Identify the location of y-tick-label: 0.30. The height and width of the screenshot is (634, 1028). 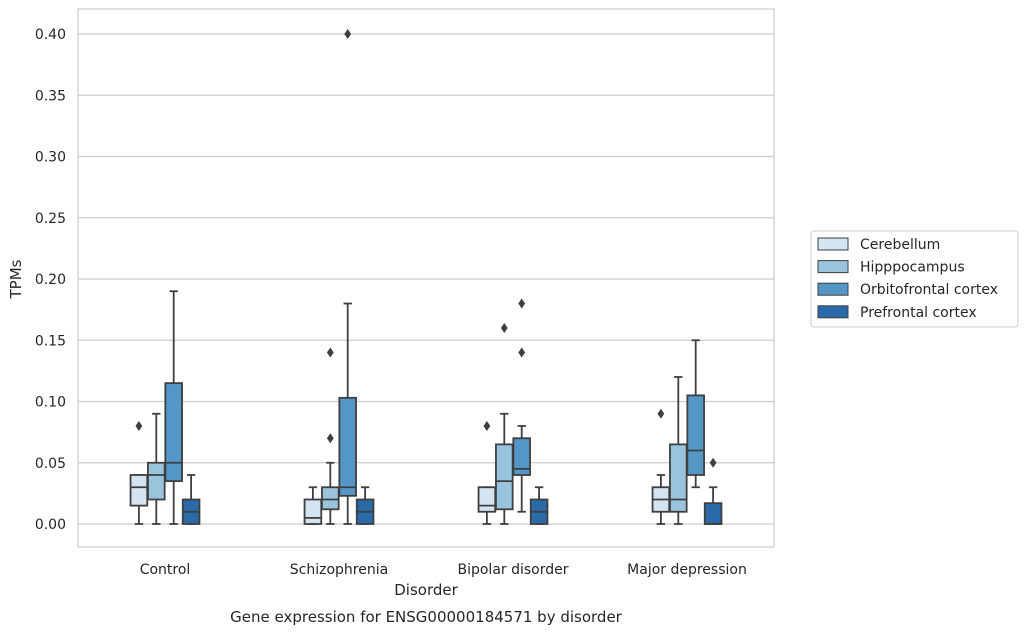
(50, 158).